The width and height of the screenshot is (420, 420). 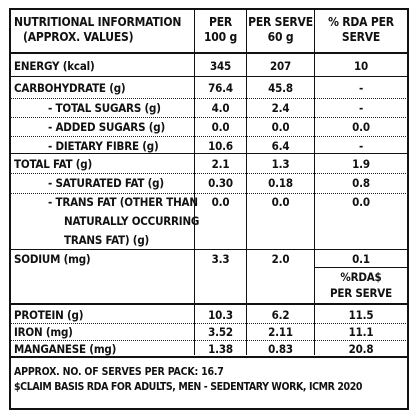 What do you see at coordinates (280, 66) in the screenshot?
I see `row-serve: 207` at bounding box center [280, 66].